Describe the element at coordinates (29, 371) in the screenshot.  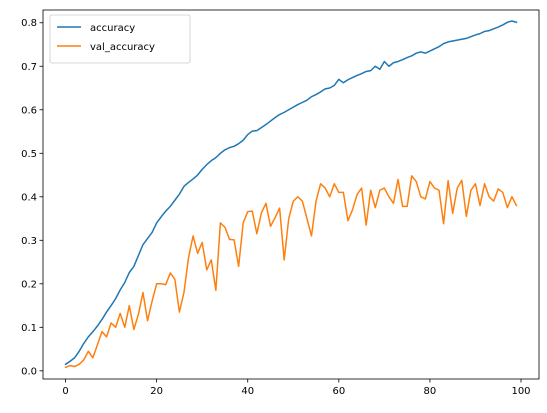
I see `y-tick-label: 0.0` at that location.